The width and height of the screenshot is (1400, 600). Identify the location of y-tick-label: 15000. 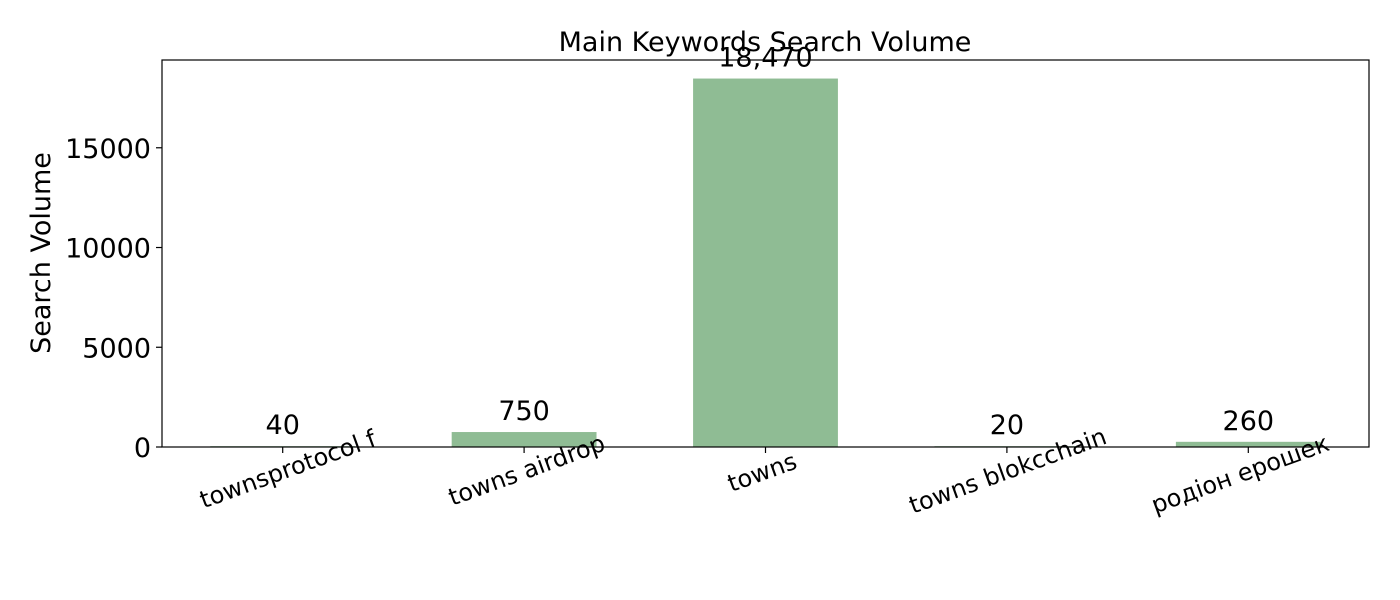
(108, 149).